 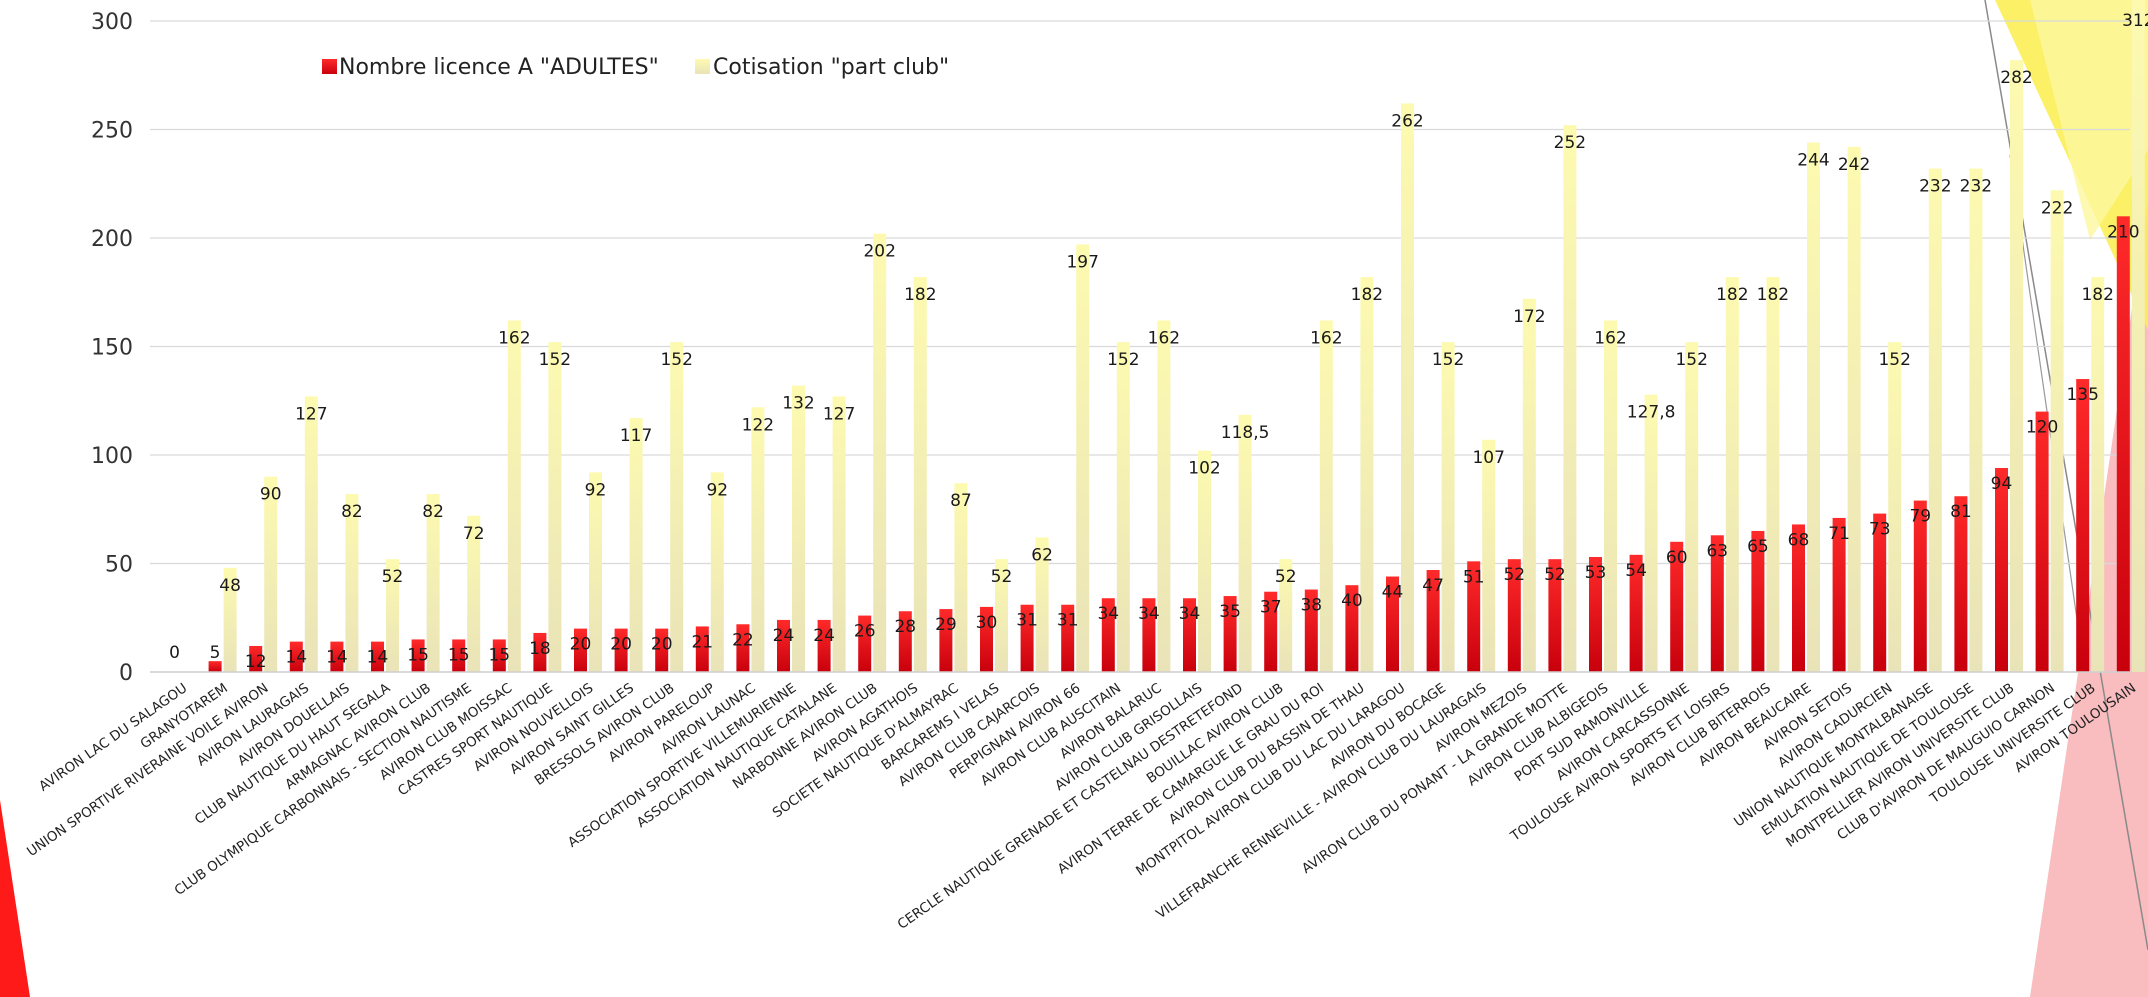 I want to click on legend-label-licence: Nombre licence A "ADULTES", so click(x=499, y=67).